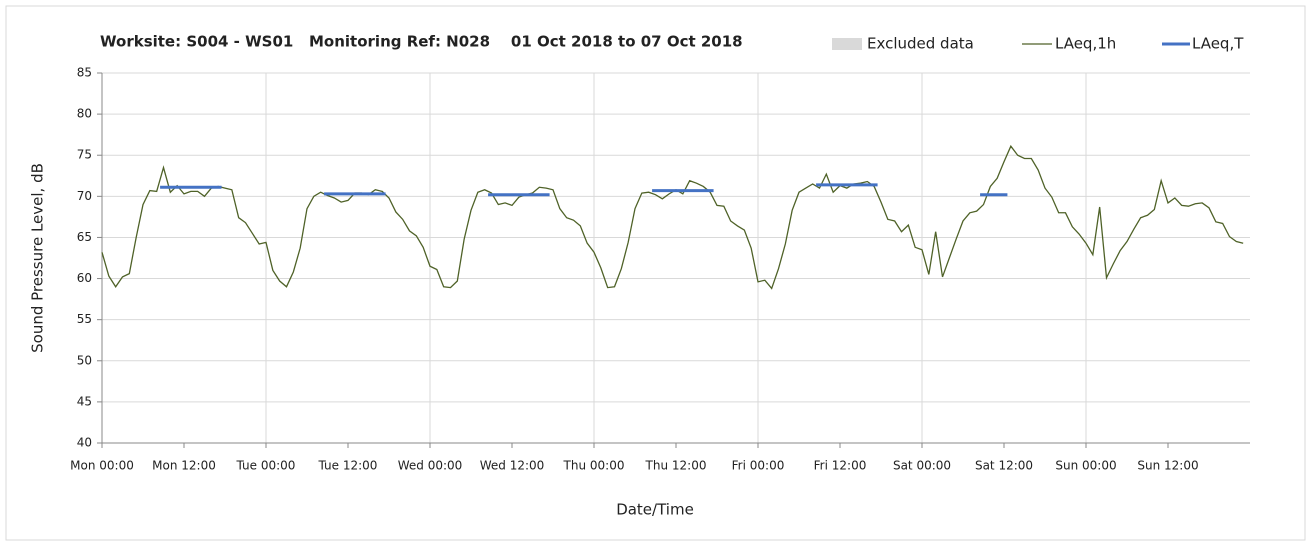 The width and height of the screenshot is (1311, 547). I want to click on y-tick-label: 50, so click(84, 360).